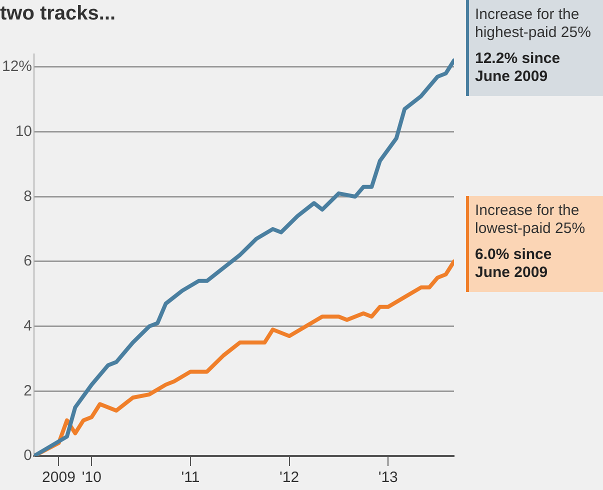 This screenshot has height=490, width=603. Describe the element at coordinates (514, 264) in the screenshot. I see `text: 6.0% since June 2009` at that location.